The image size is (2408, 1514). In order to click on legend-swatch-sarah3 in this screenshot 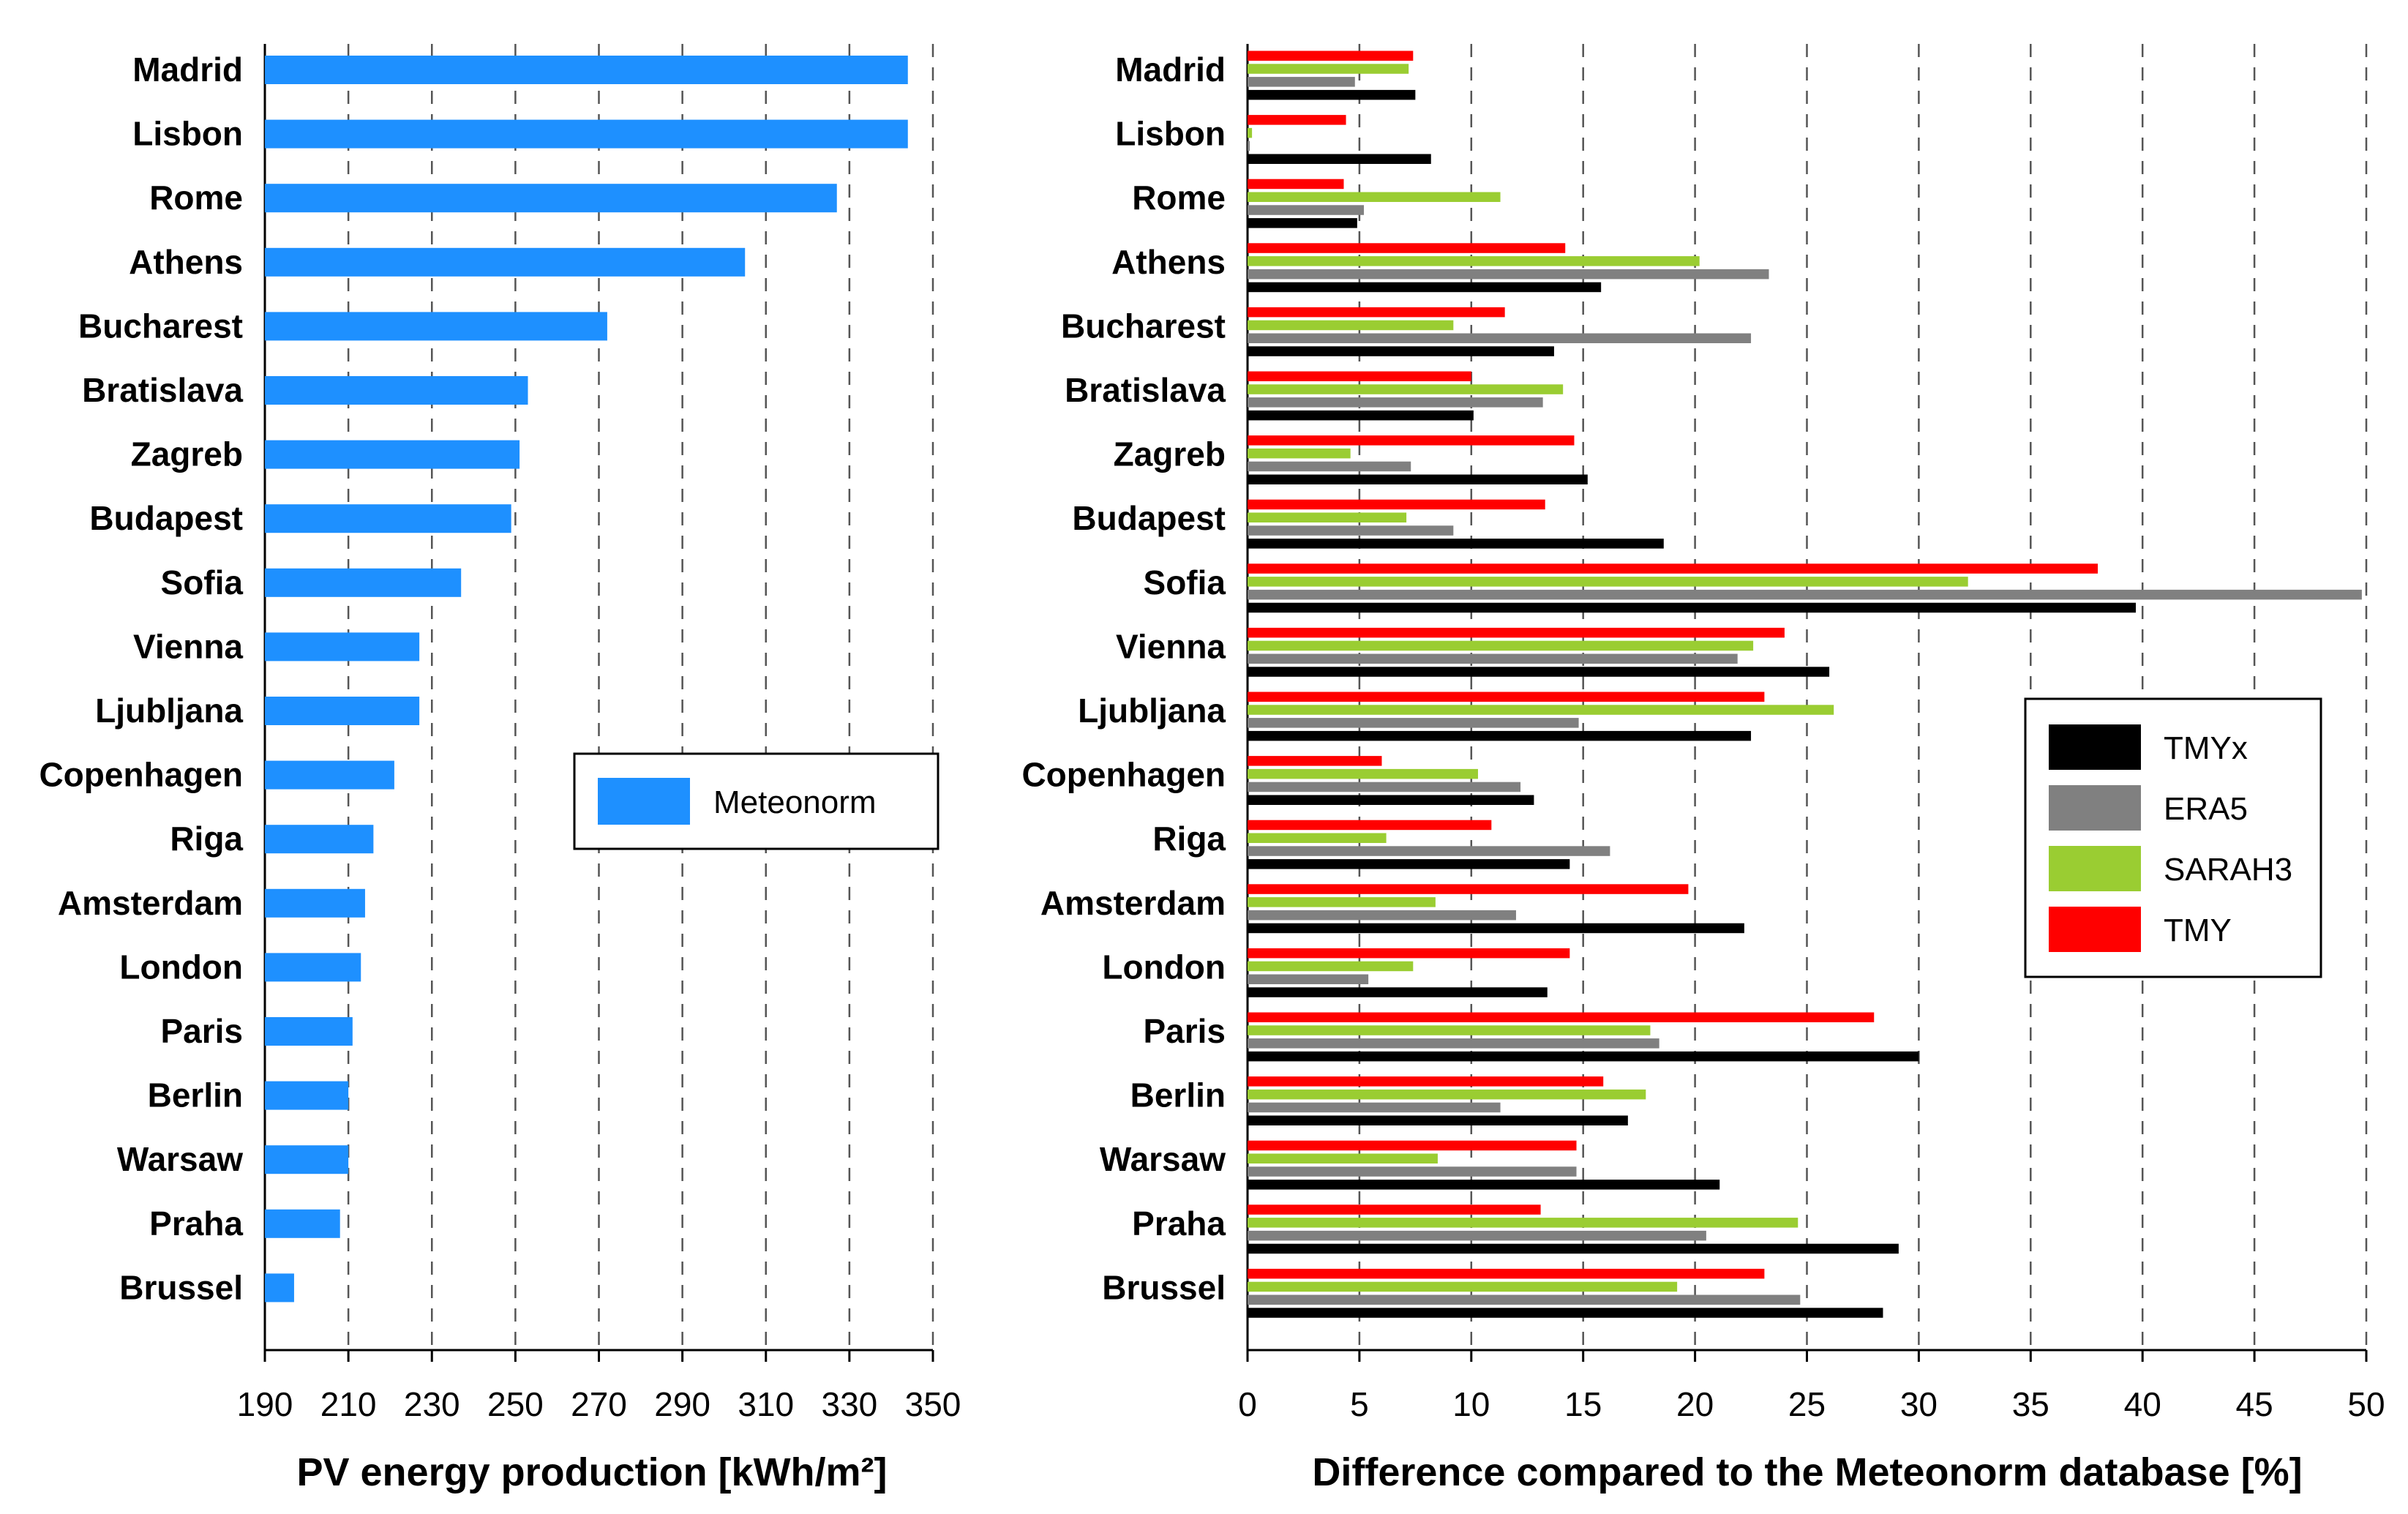, I will do `click(2095, 869)`.